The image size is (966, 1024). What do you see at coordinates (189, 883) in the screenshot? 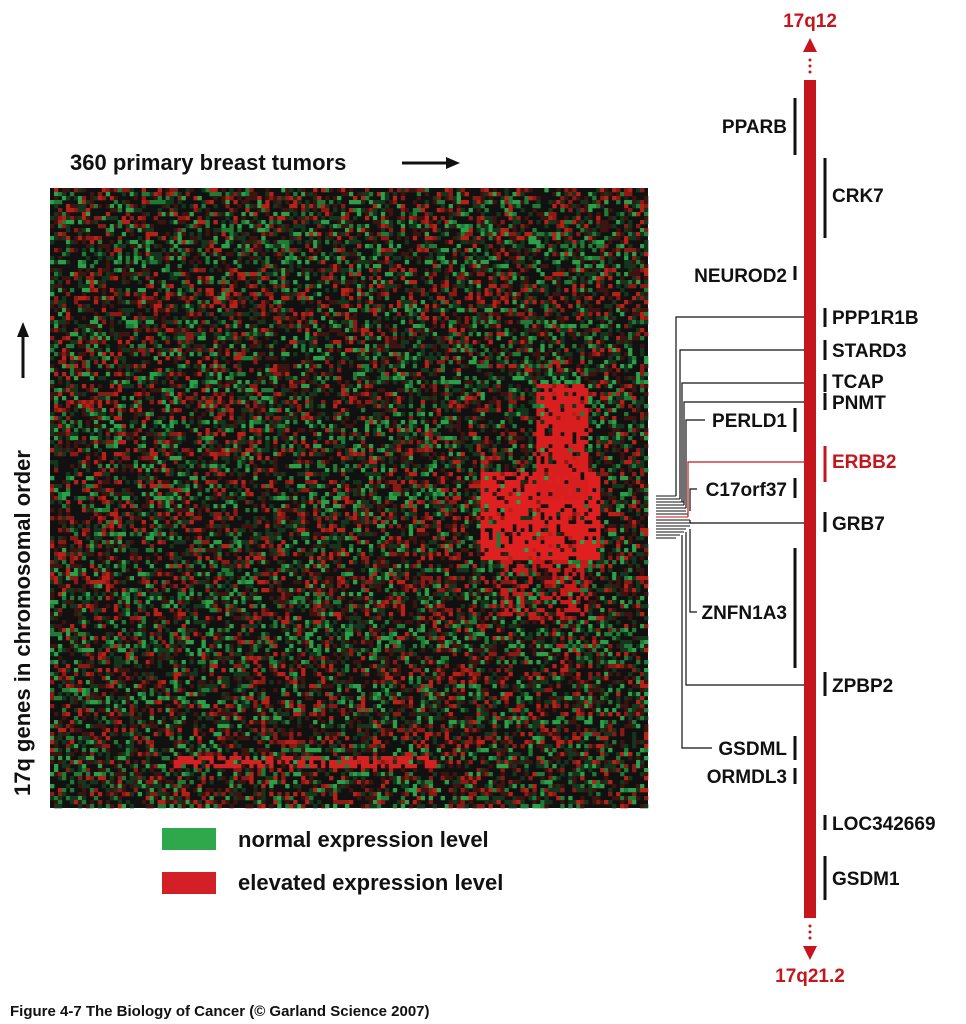
I see `legend-swatch-elevated` at bounding box center [189, 883].